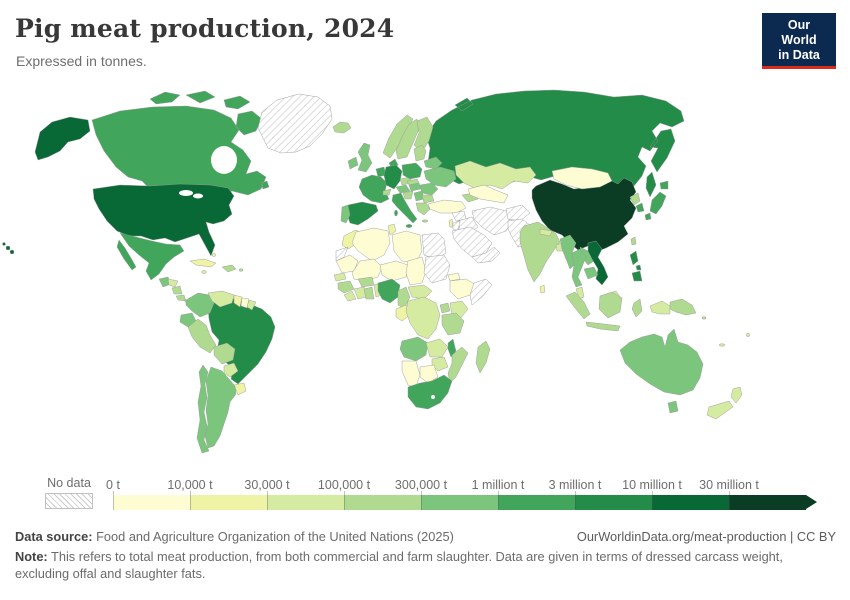 The image size is (850, 600). What do you see at coordinates (203, 409) in the screenshot?
I see `country-chile` at bounding box center [203, 409].